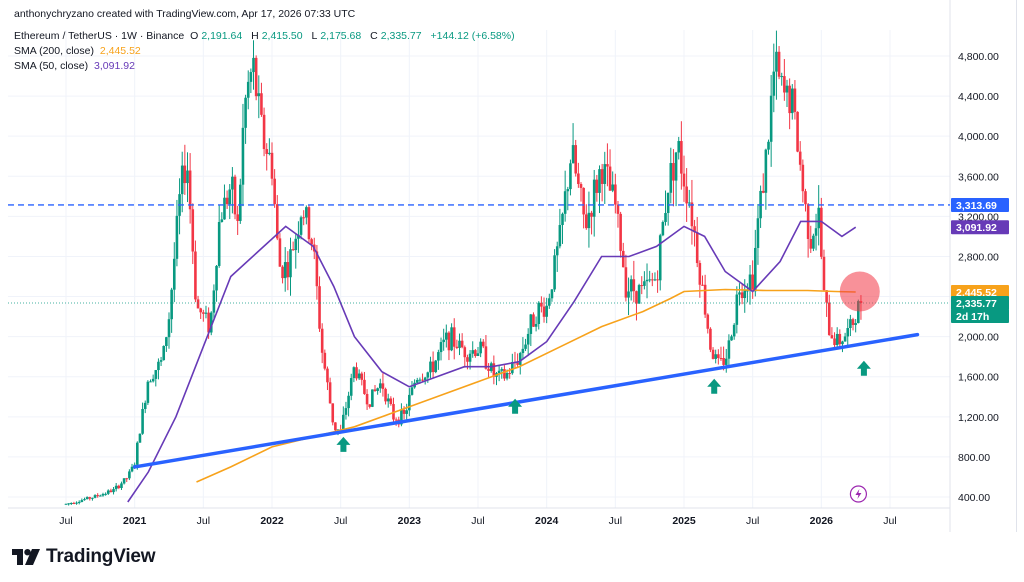  What do you see at coordinates (216, 36) in the screenshot?
I see `ohlc-open: O 2,191.64` at bounding box center [216, 36].